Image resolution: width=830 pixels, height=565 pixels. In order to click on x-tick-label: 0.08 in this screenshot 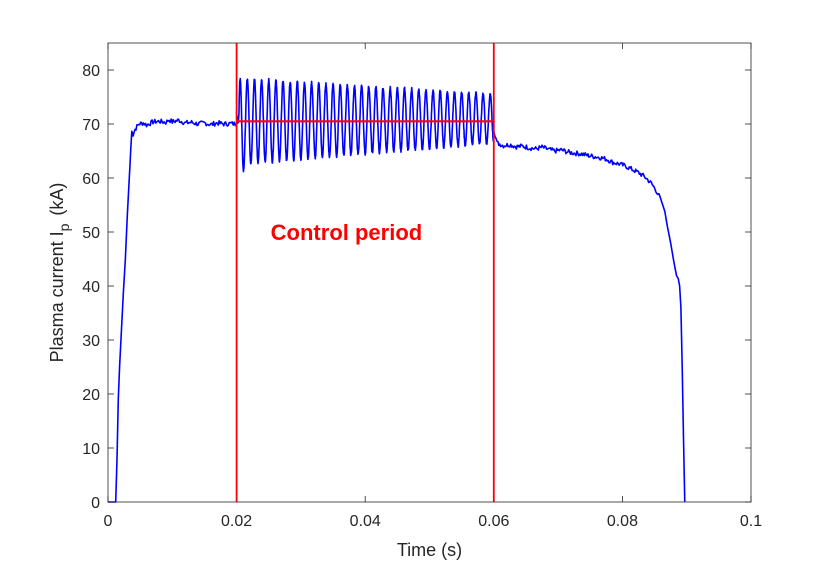, I will do `click(622, 521)`.